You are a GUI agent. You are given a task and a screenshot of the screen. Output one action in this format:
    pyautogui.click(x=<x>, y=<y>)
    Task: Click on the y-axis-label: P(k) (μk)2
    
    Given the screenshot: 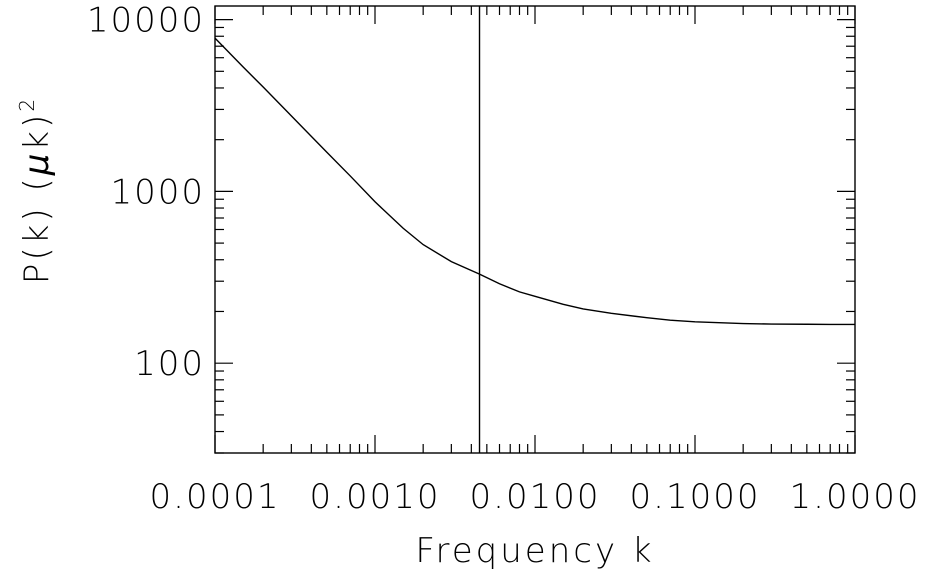 What is the action you would take?
    pyautogui.click(x=36, y=190)
    